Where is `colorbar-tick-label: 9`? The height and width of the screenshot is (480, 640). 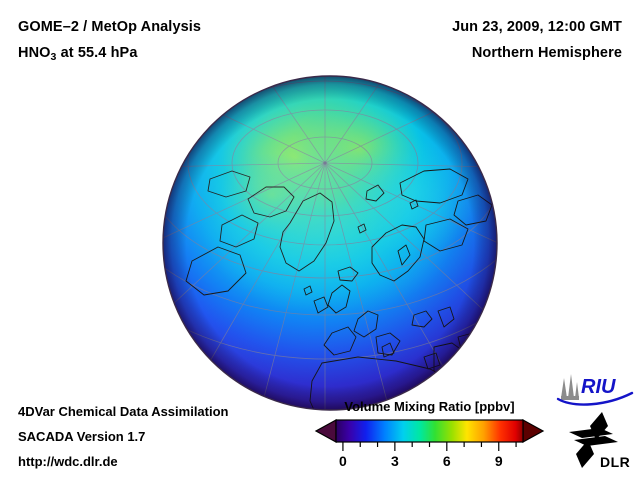 colorbar-tick-label: 9 is located at coordinates (499, 461).